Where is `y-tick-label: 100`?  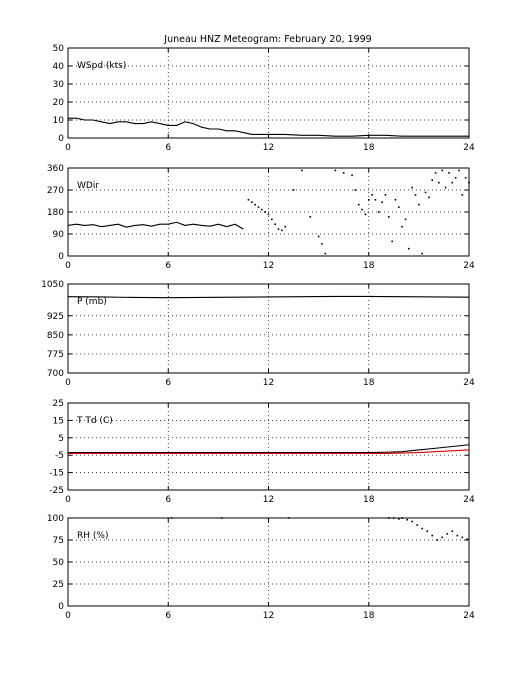 y-tick-label: 100 is located at coordinates (55, 519).